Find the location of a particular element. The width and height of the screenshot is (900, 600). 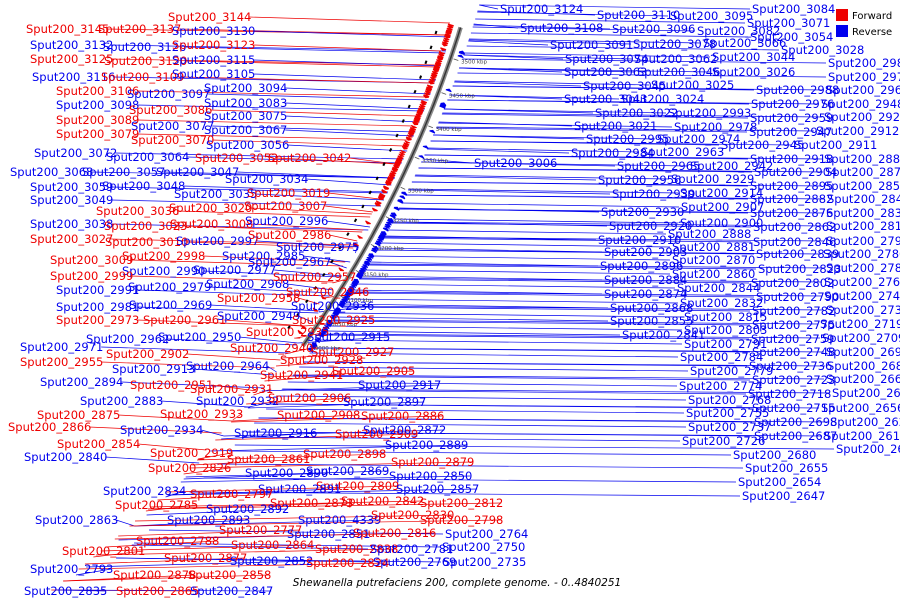

gene-label: Sput200_2810 is located at coordinates (863, 226).